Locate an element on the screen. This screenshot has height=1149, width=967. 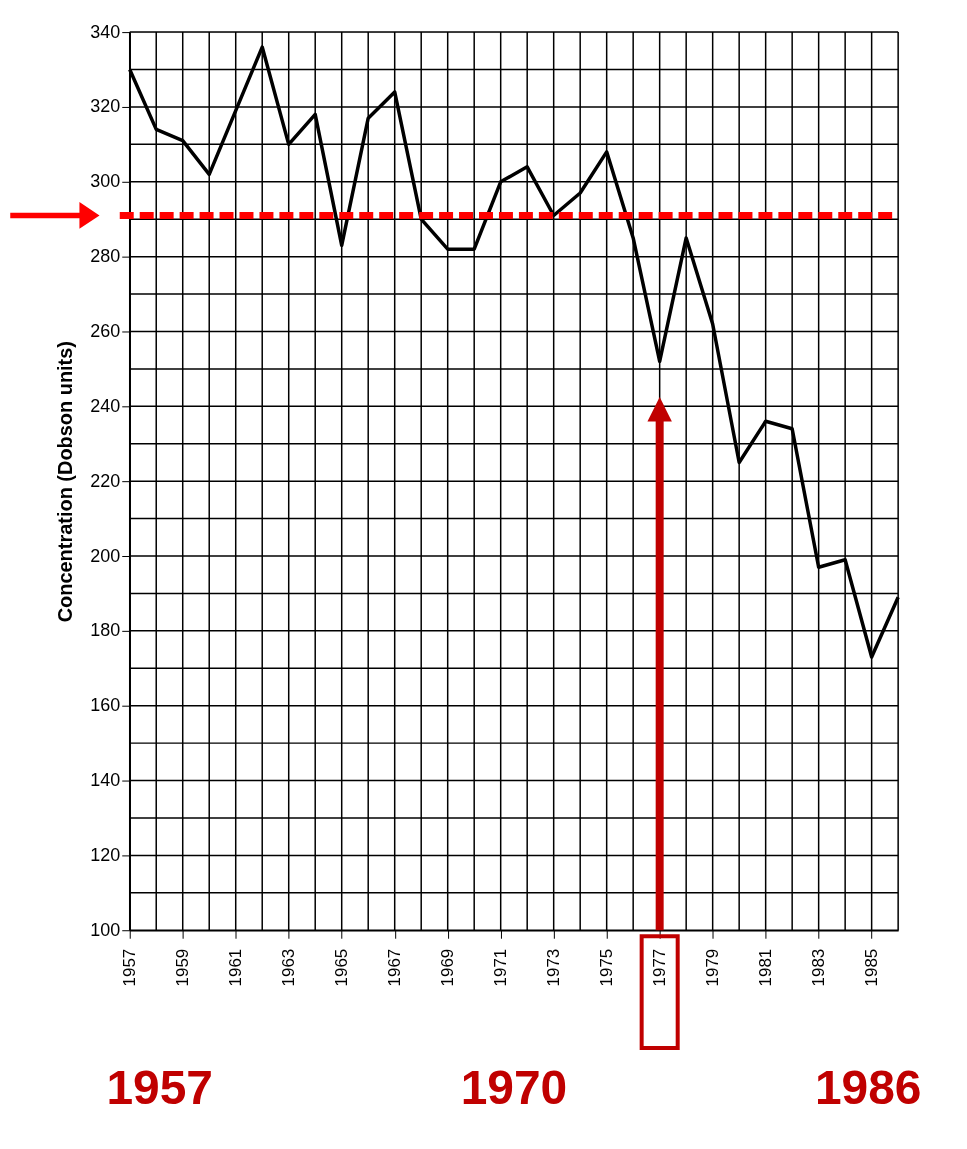
y-tick-label: 100 is located at coordinates (105, 929).